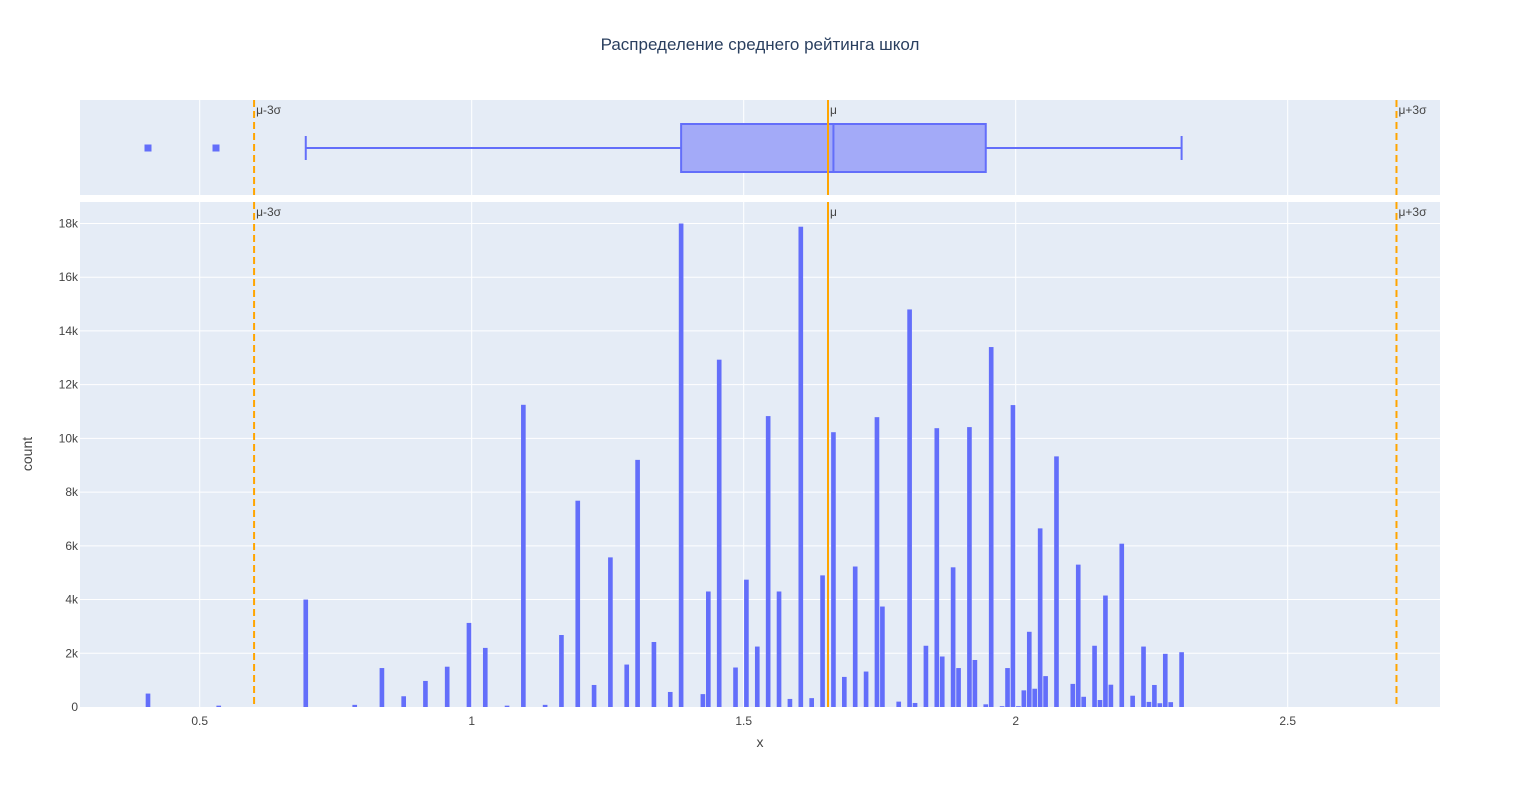  What do you see at coordinates (1412, 110) in the screenshot?
I see `box-reference-label: μ+3σ` at bounding box center [1412, 110].